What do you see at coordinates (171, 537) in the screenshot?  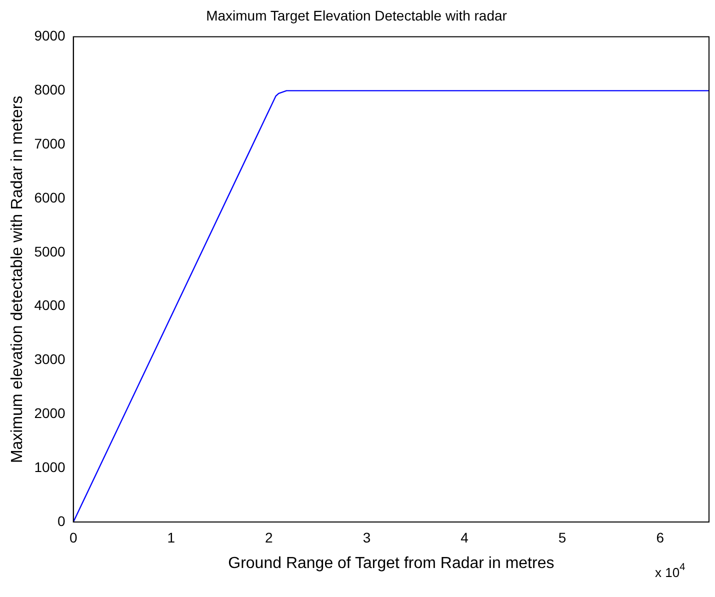 I see `x-tick-label: 1` at bounding box center [171, 537].